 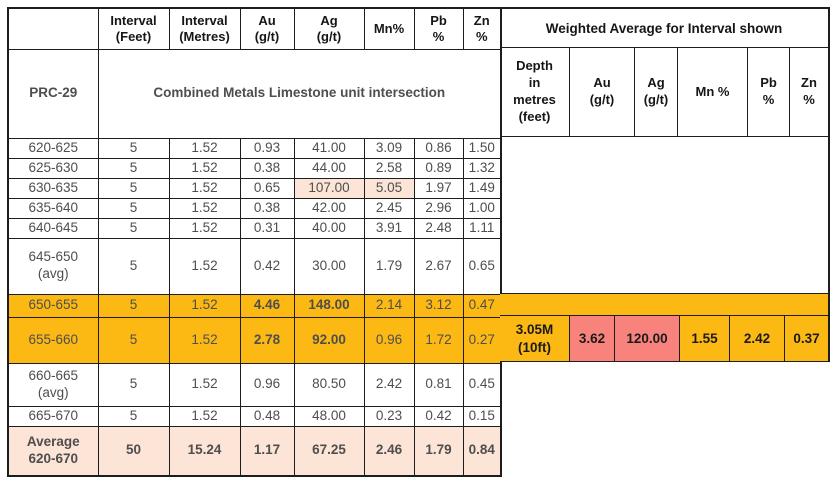 What do you see at coordinates (329, 384) in the screenshot?
I see `cell-ag: 80.50` at bounding box center [329, 384].